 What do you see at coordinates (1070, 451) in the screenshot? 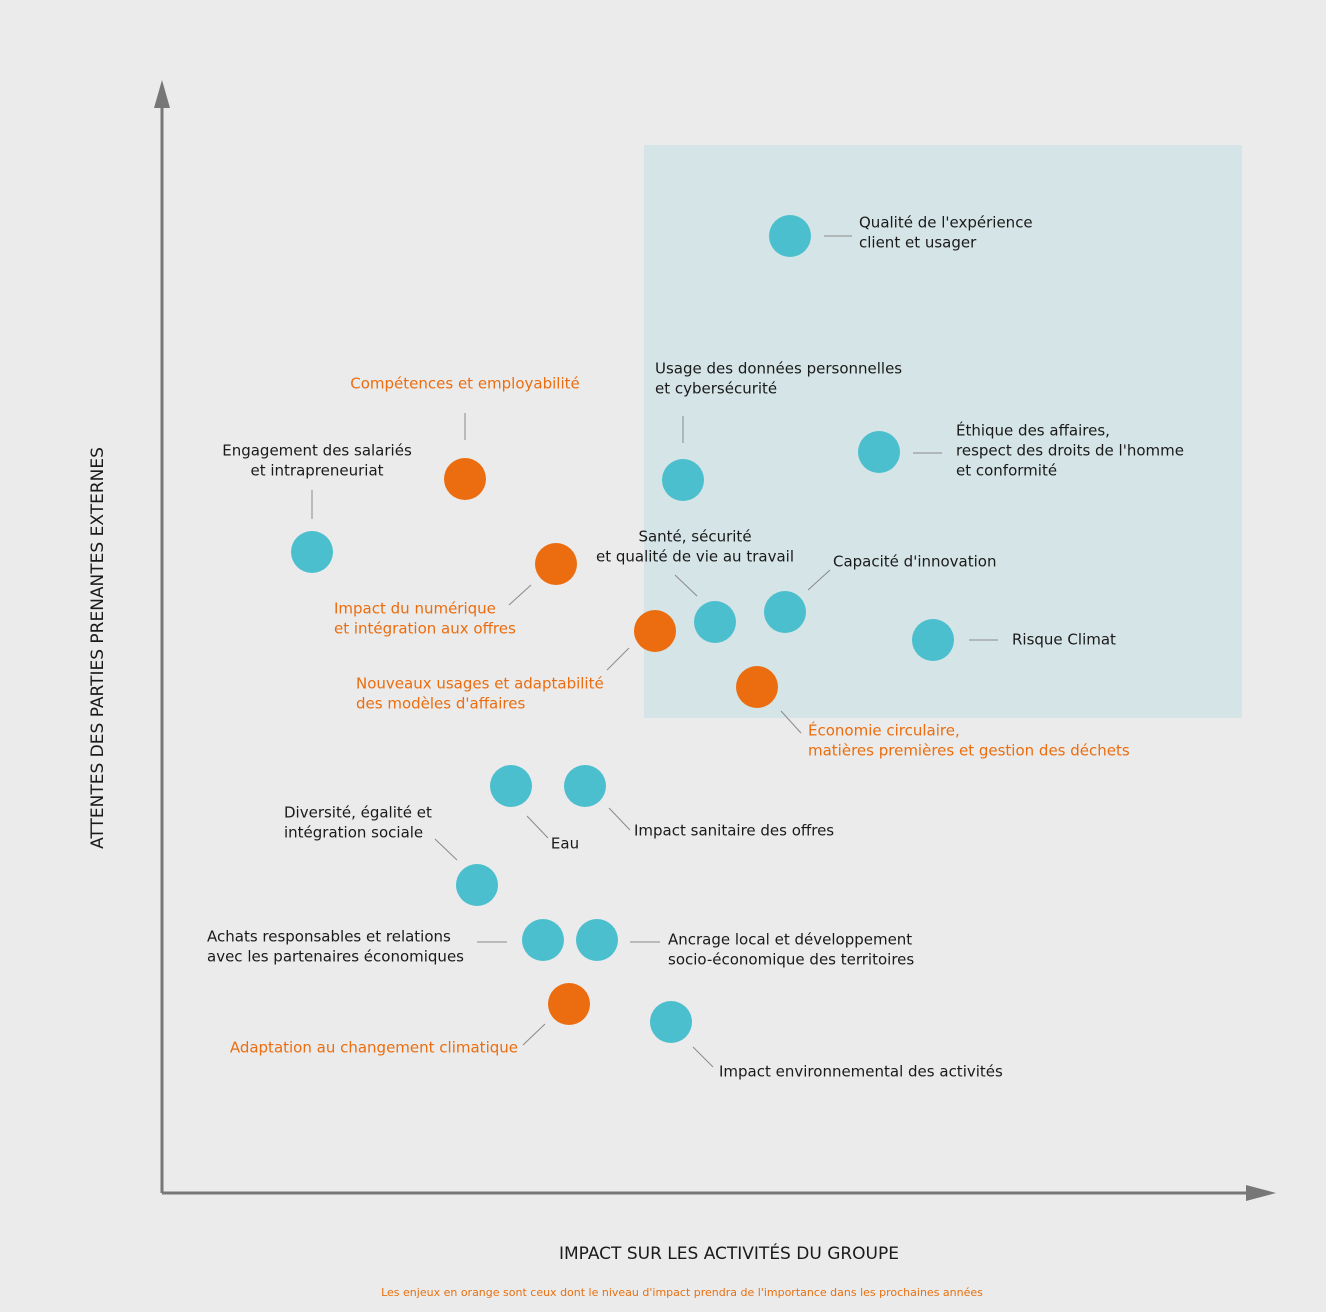
I see `node-label: respect des droits de l'homme` at bounding box center [1070, 451].